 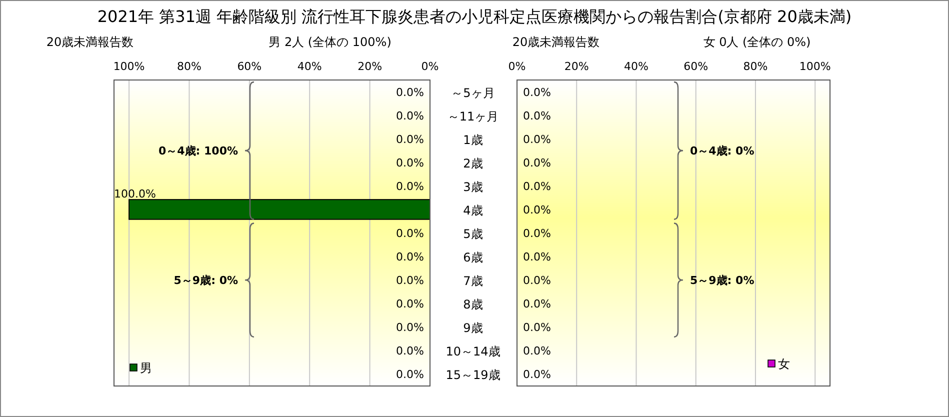 I want to click on y-tick-label: 15～19歳, so click(x=473, y=375).